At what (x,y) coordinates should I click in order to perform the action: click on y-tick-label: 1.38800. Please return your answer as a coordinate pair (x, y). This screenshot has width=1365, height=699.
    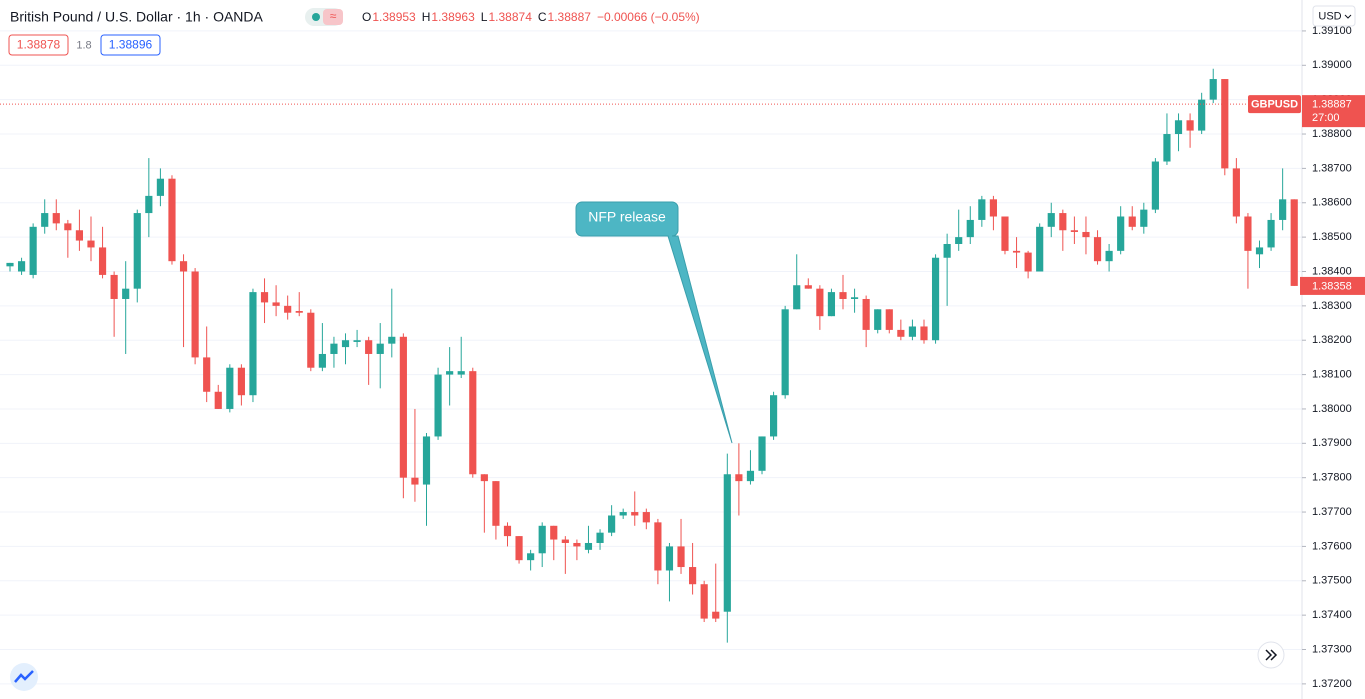
    Looking at the image, I should click on (1332, 134).